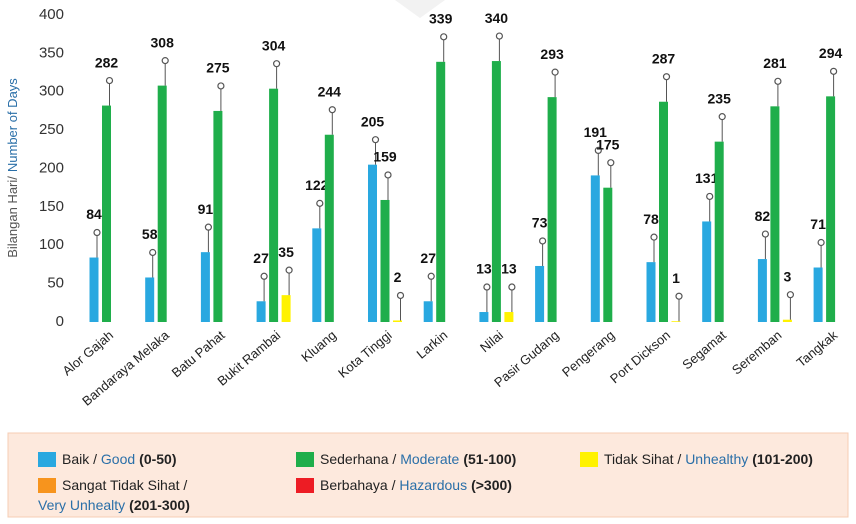 The width and height of the screenshot is (856, 524). I want to click on value-label: 159, so click(385, 157).